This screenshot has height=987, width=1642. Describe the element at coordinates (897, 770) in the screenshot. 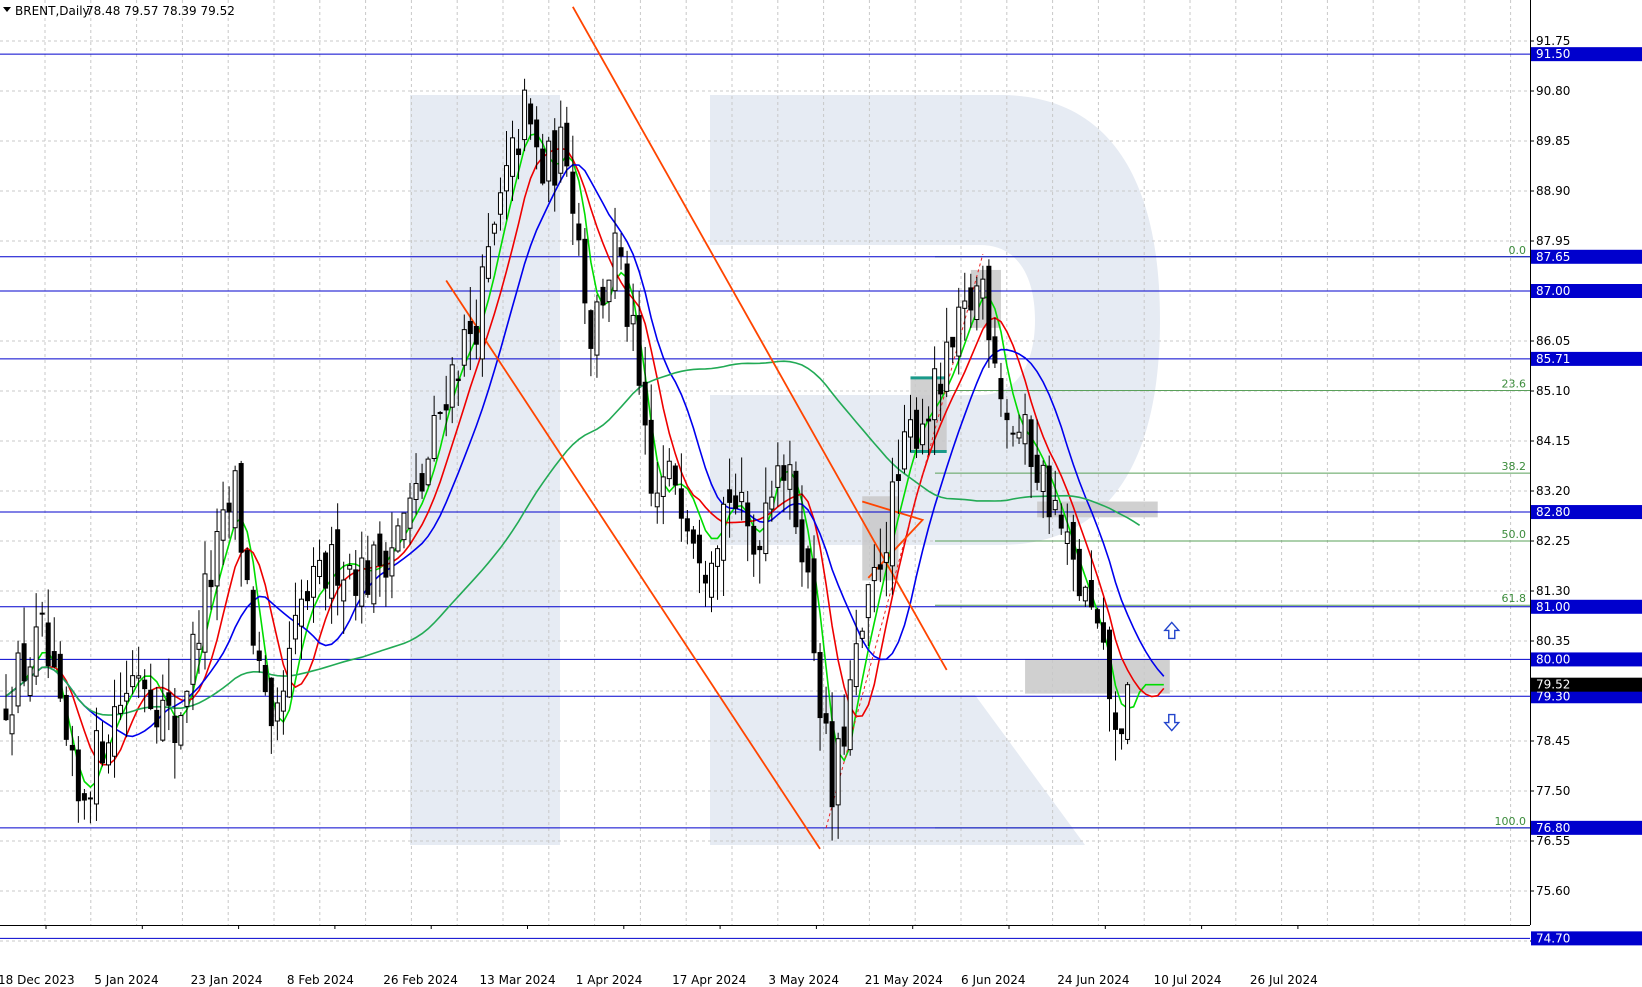

I see `watermark-r-leg` at that location.